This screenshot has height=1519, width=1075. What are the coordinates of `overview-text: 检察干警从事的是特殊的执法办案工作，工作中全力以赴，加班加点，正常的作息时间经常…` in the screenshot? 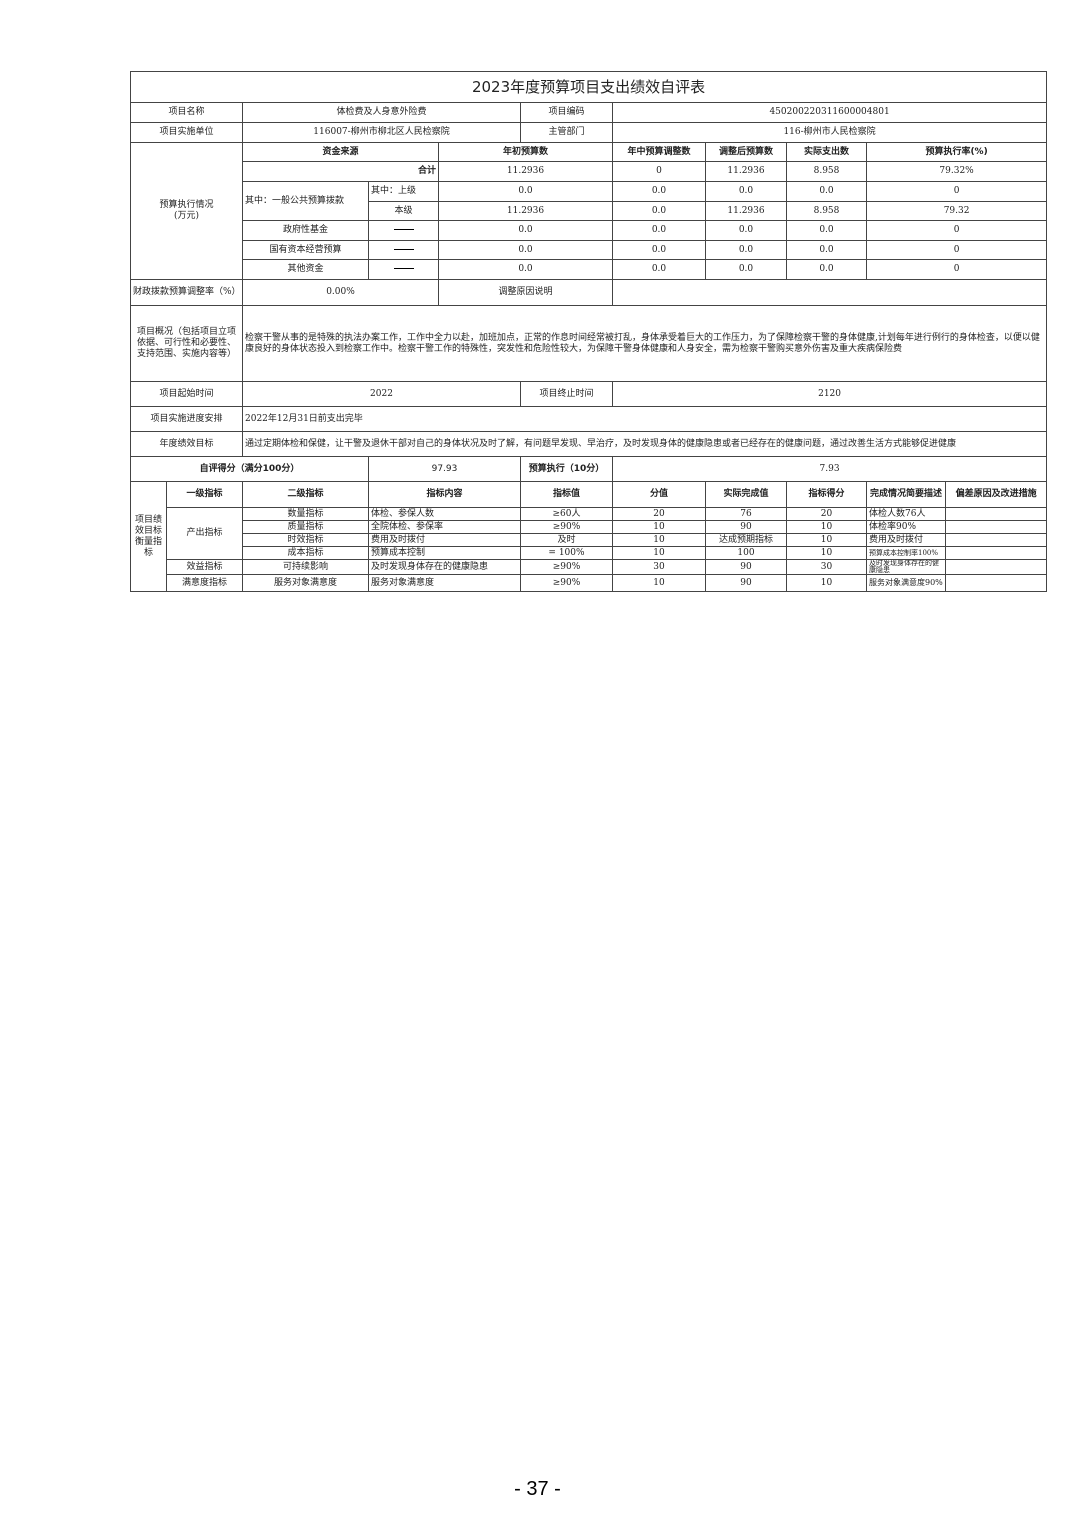 It's located at (644, 343).